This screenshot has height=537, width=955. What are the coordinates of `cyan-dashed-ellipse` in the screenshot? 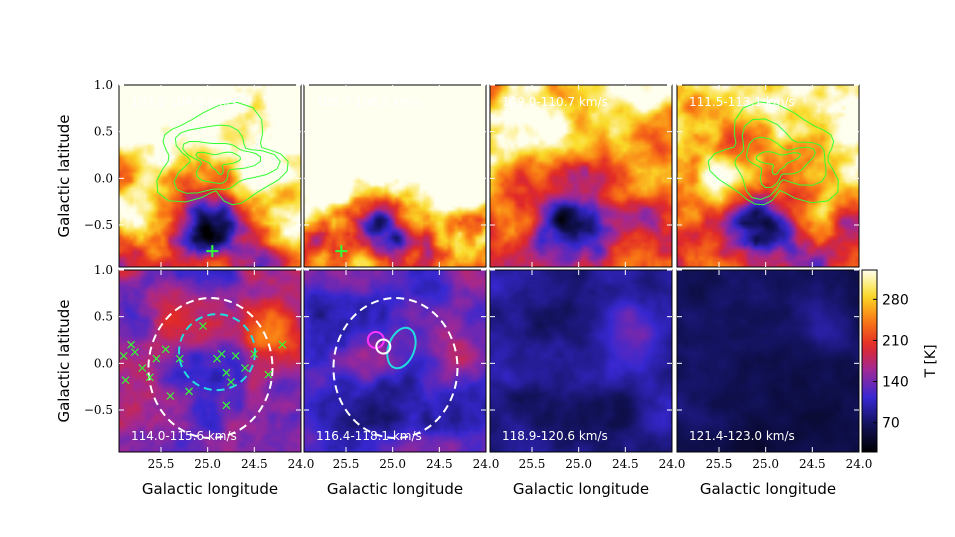 It's located at (217, 352).